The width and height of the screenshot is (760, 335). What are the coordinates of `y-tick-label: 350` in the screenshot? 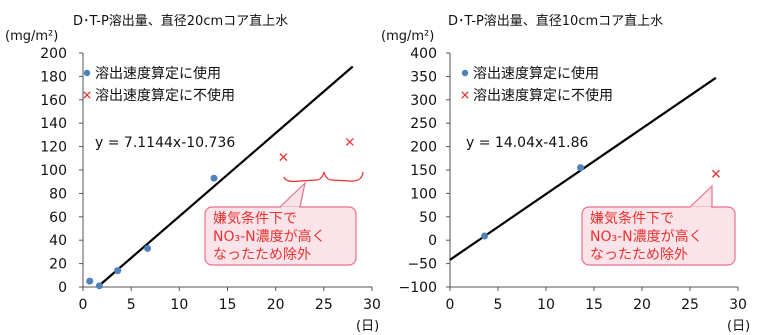 It's located at (423, 77).